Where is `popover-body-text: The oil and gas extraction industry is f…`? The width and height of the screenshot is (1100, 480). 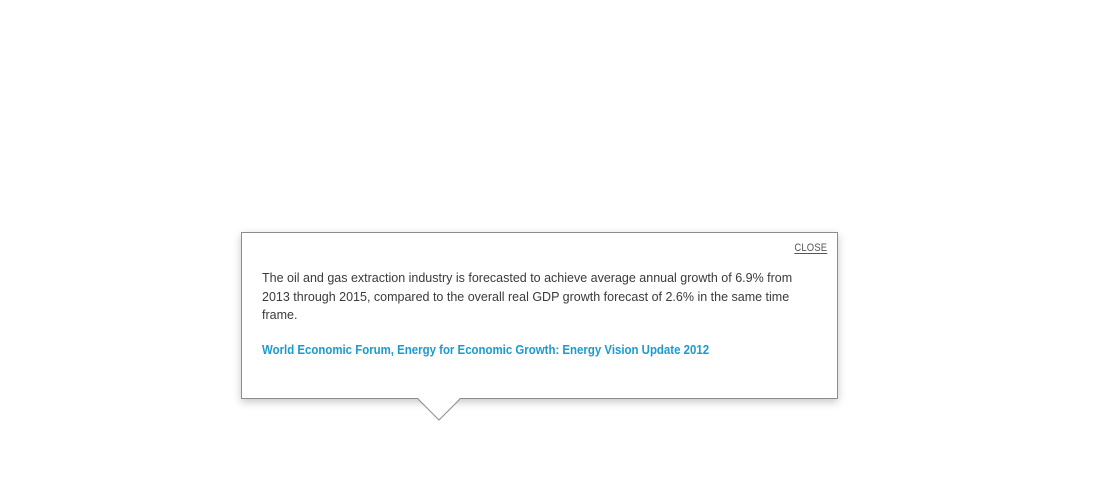 popover-body-text: The oil and gas extraction industry is f… is located at coordinates (527, 296).